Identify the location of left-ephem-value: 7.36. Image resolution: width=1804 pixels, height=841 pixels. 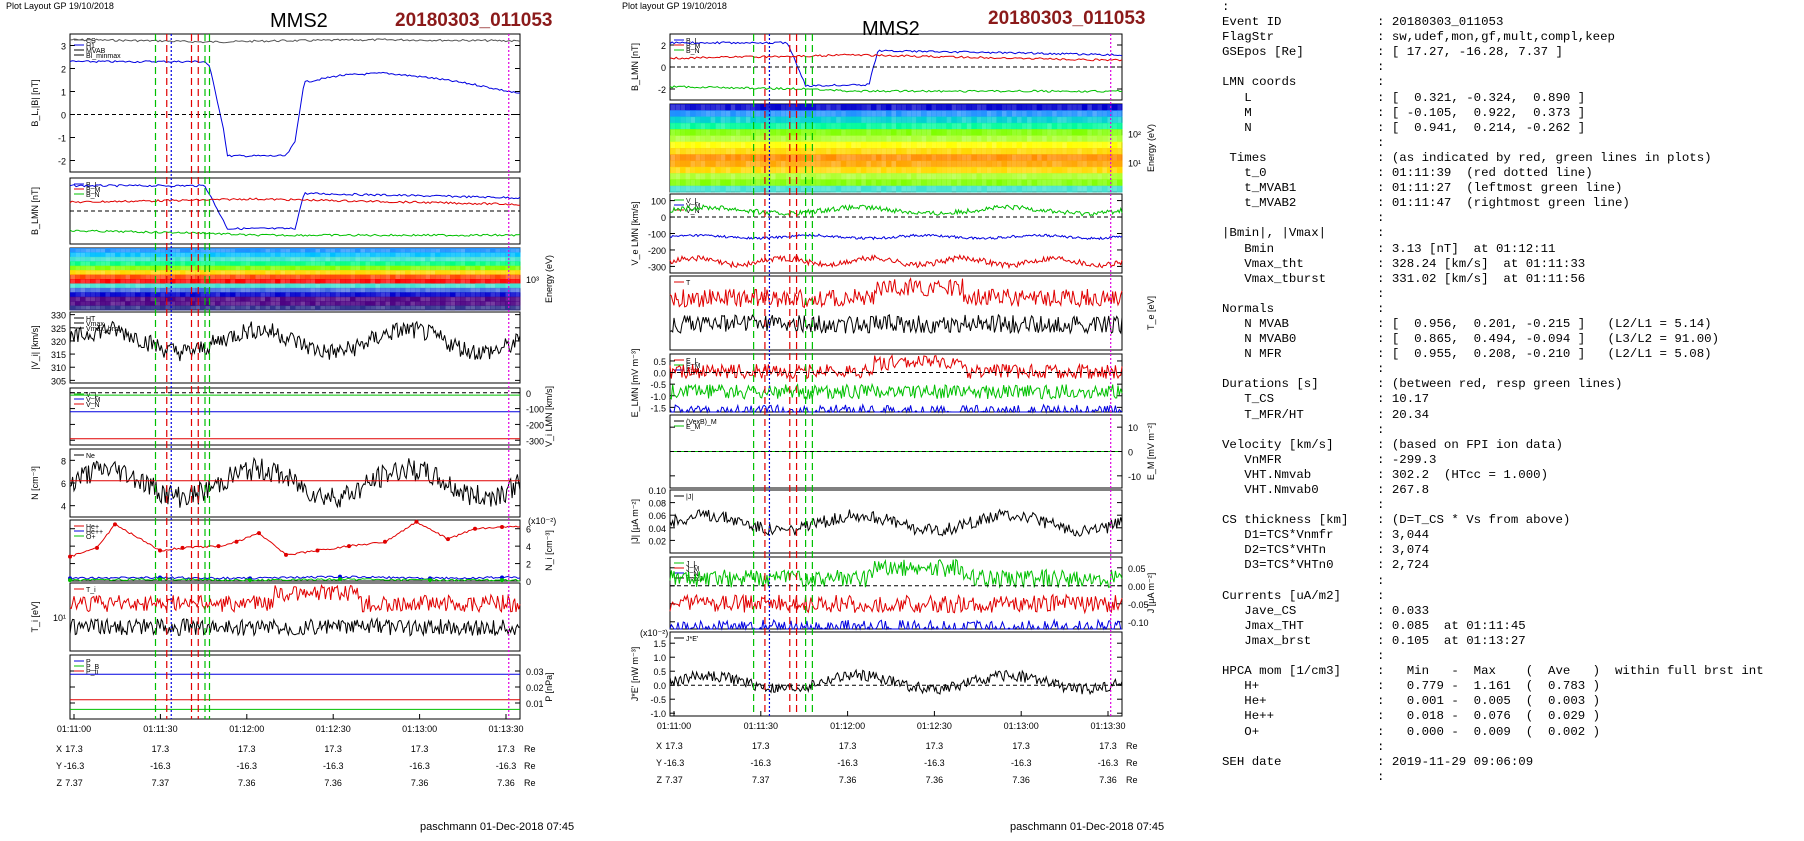
(333, 783).